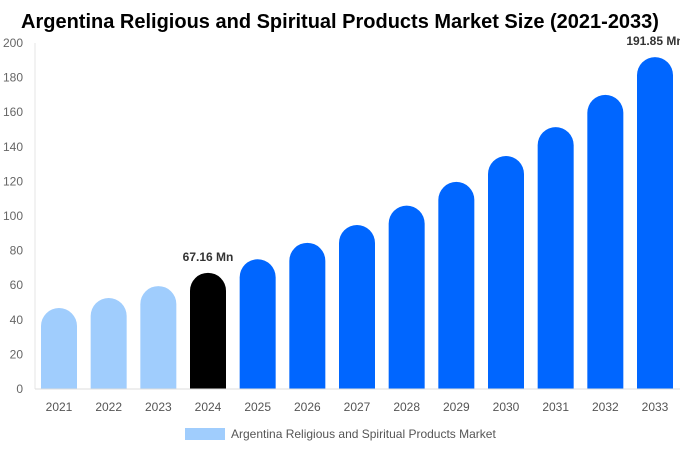  Describe the element at coordinates (655, 407) in the screenshot. I see `x-tick-label: 2033` at that location.